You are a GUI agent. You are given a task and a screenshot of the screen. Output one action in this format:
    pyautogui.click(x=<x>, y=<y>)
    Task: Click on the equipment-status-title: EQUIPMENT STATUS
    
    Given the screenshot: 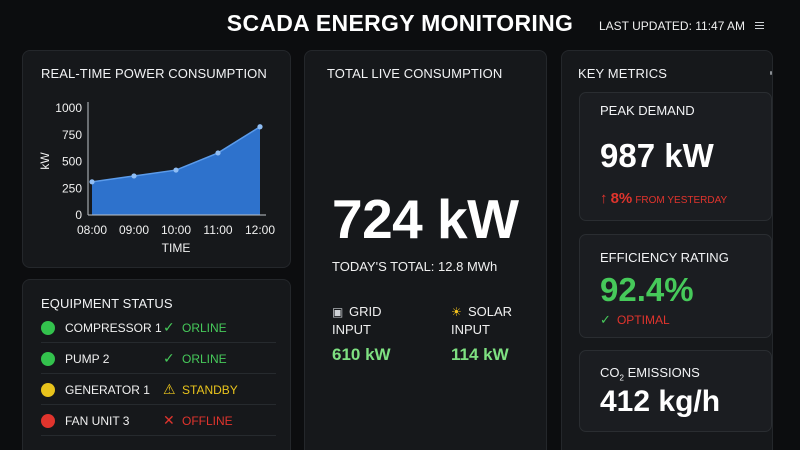 What is the action you would take?
    pyautogui.click(x=107, y=303)
    